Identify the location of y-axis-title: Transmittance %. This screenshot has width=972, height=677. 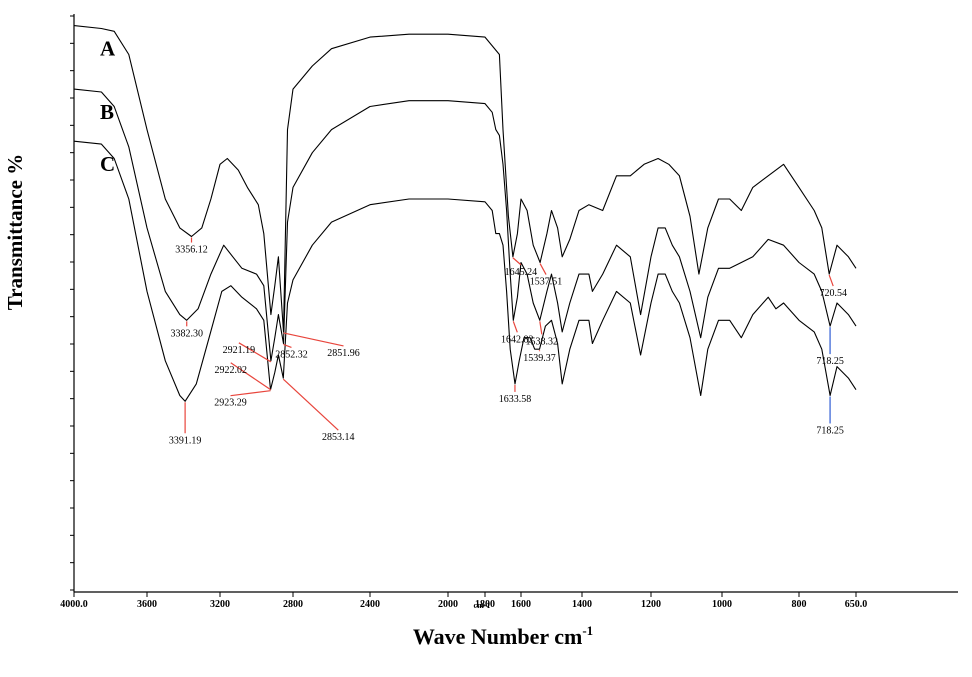
(15, 232).